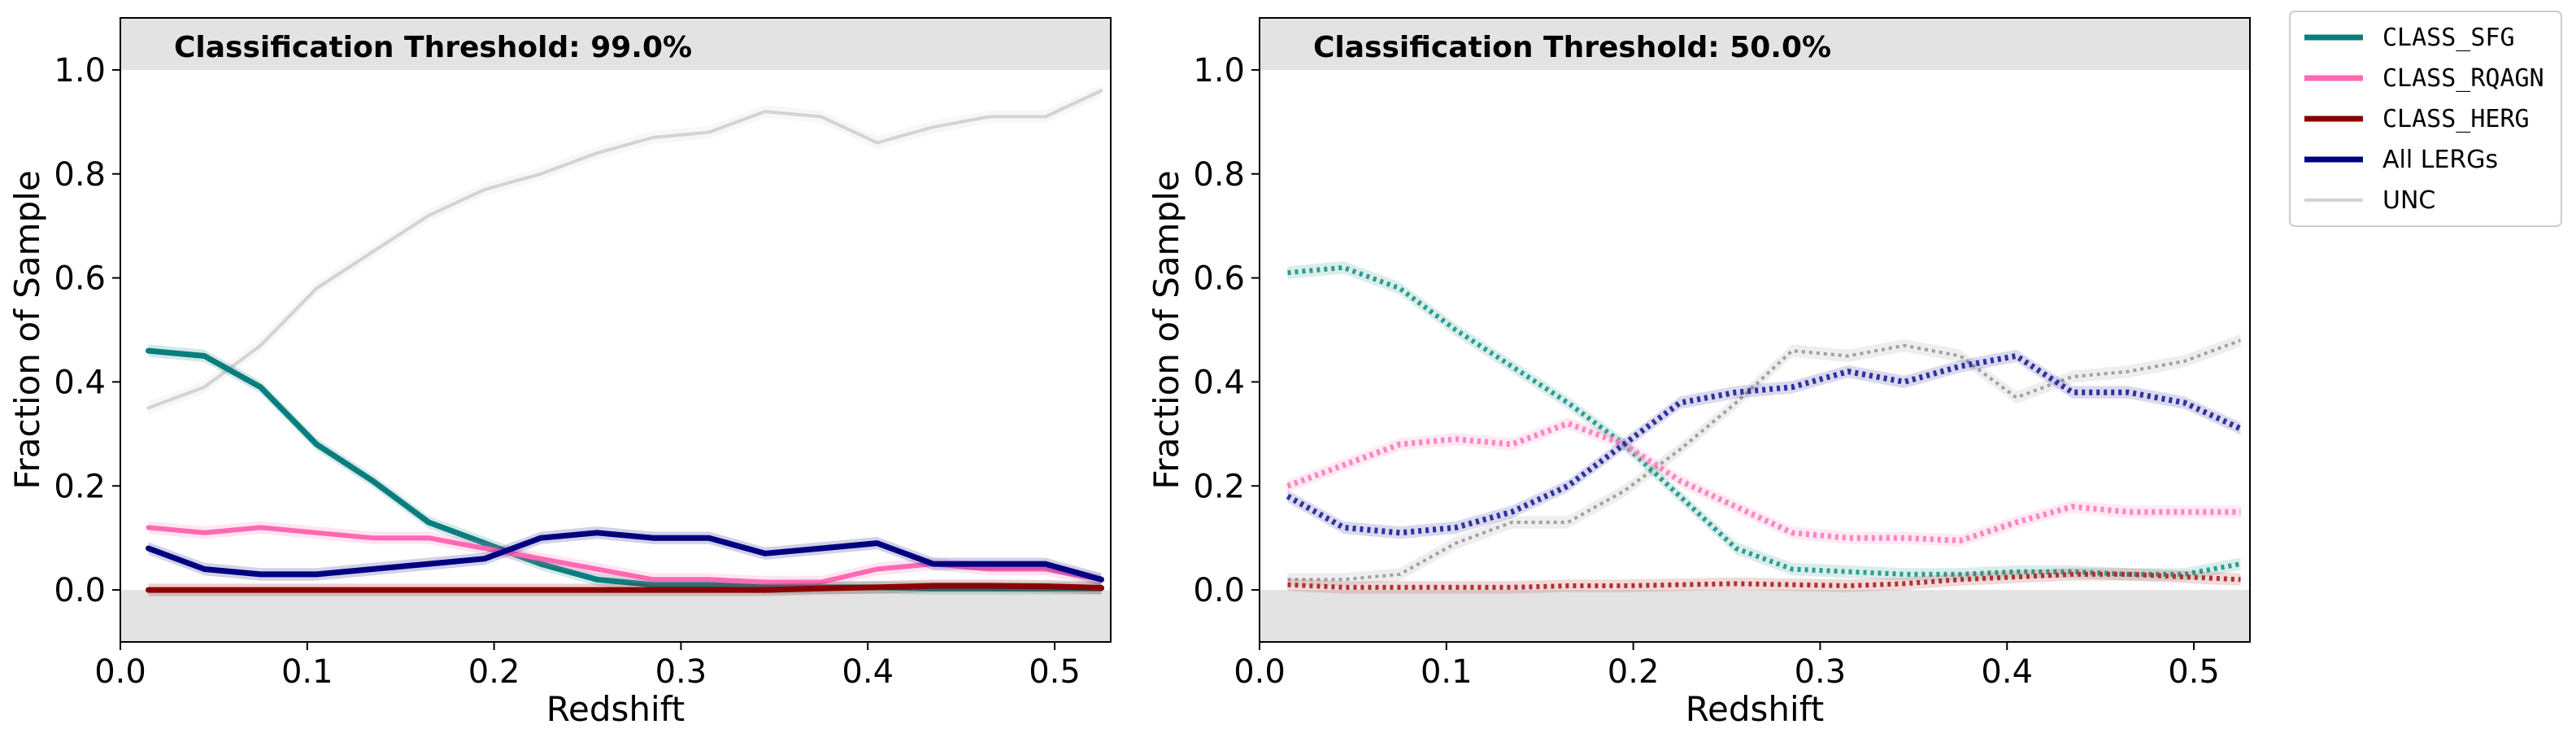 The width and height of the screenshot is (2576, 742). Describe the element at coordinates (2463, 79) in the screenshot. I see `legend-label-class-rqagn: CLASS_RQAGN` at that location.